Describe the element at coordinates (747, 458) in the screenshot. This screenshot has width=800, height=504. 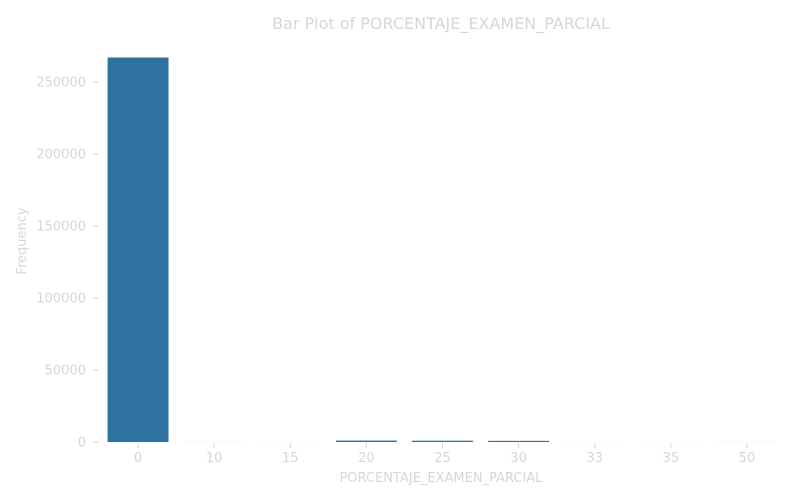
I see `x-tick-label: 50` at that location.